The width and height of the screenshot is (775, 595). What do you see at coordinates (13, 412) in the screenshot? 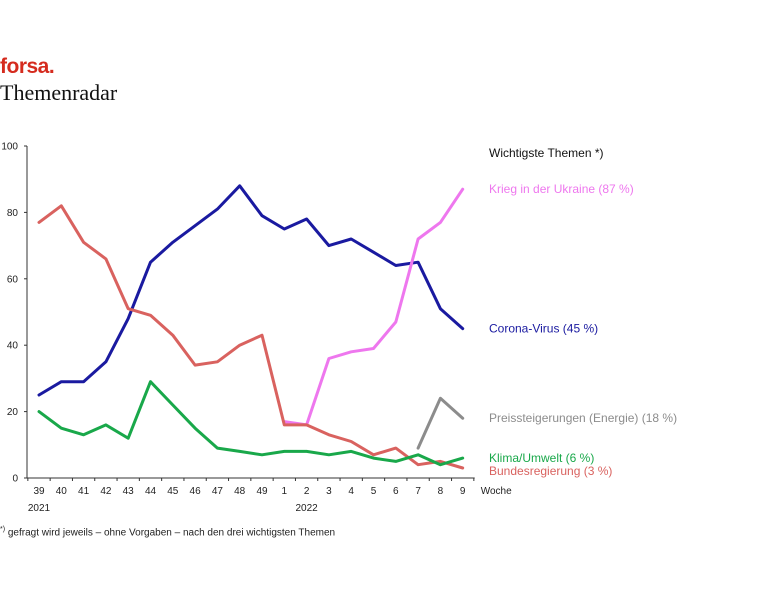
I see `y-tick-label: 20` at bounding box center [13, 412].